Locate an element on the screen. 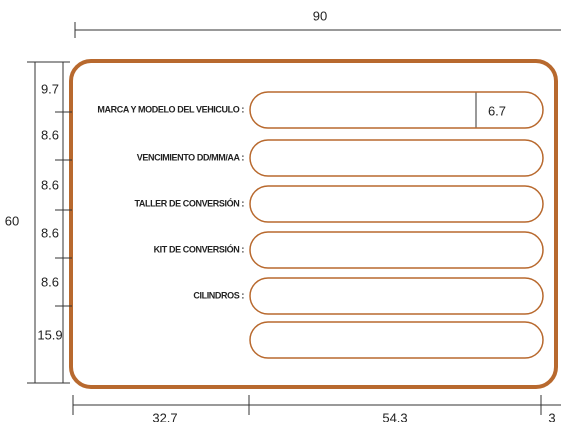 The image size is (561, 422). field-label: VENCIMIENTO DD/MM/AA : is located at coordinates (191, 157).